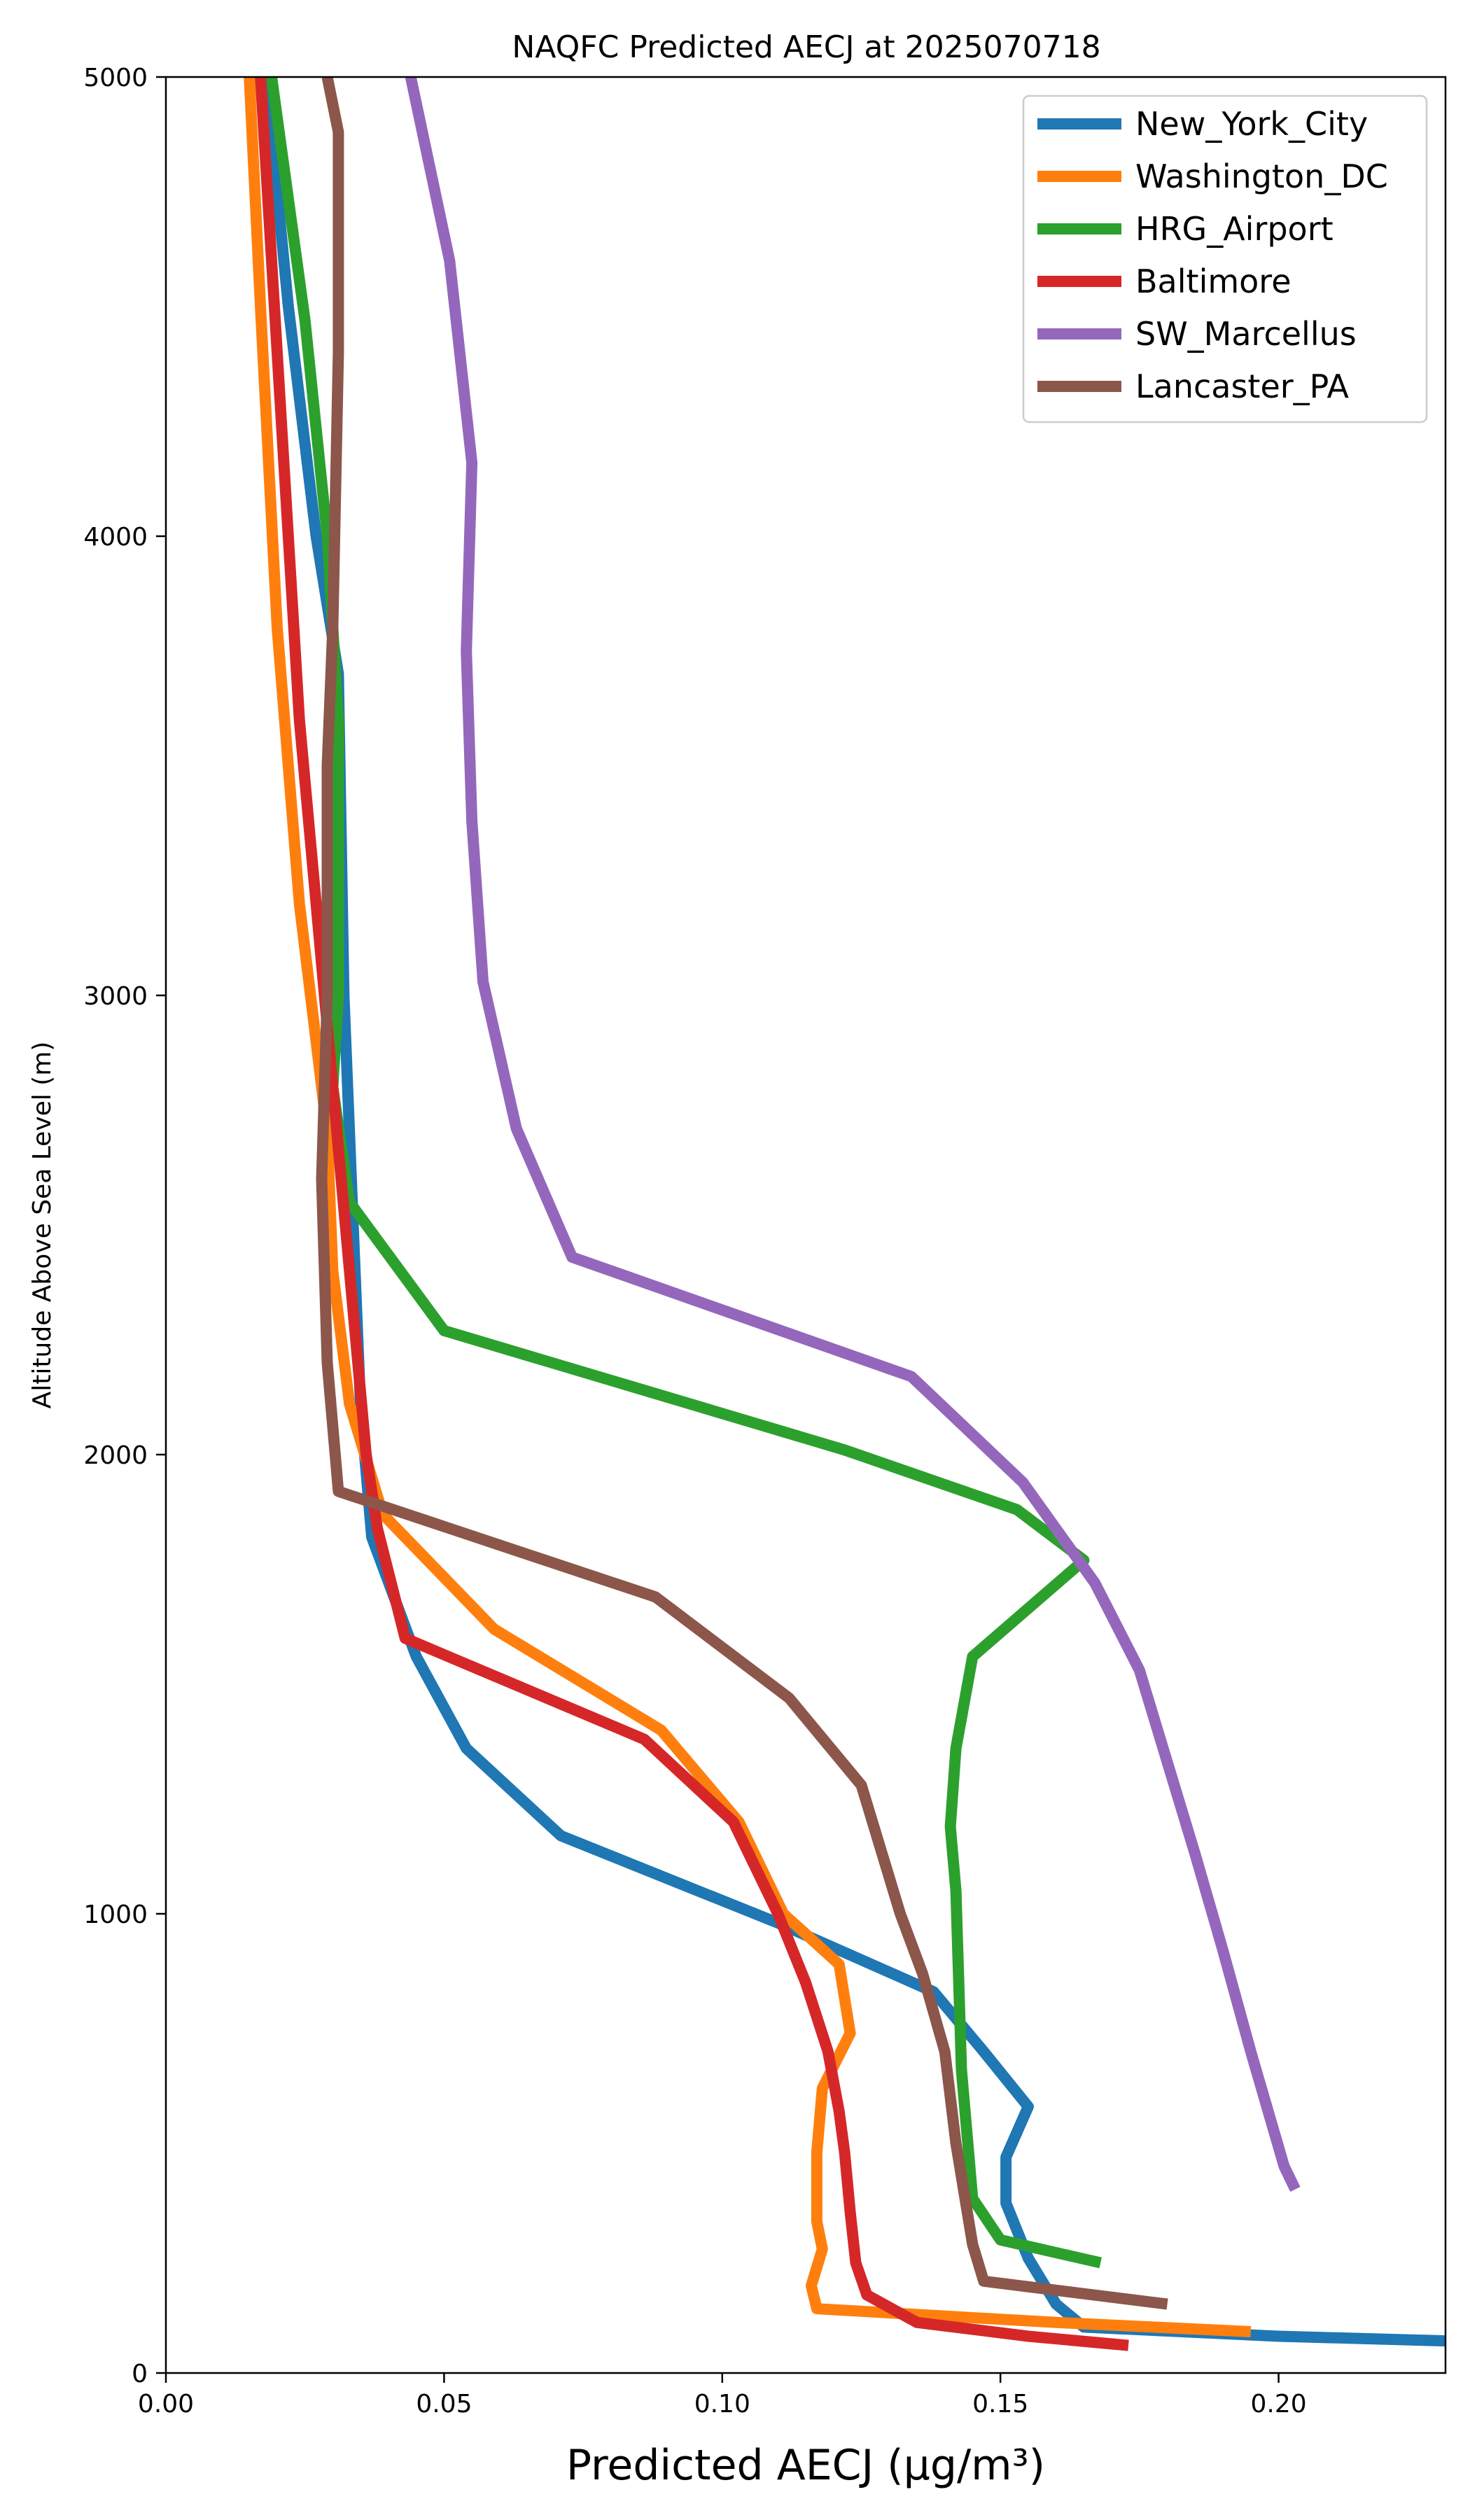 The image size is (1470, 2520). Describe the element at coordinates (1261, 176) in the screenshot. I see `legend-label-1: Washington_DC` at that location.